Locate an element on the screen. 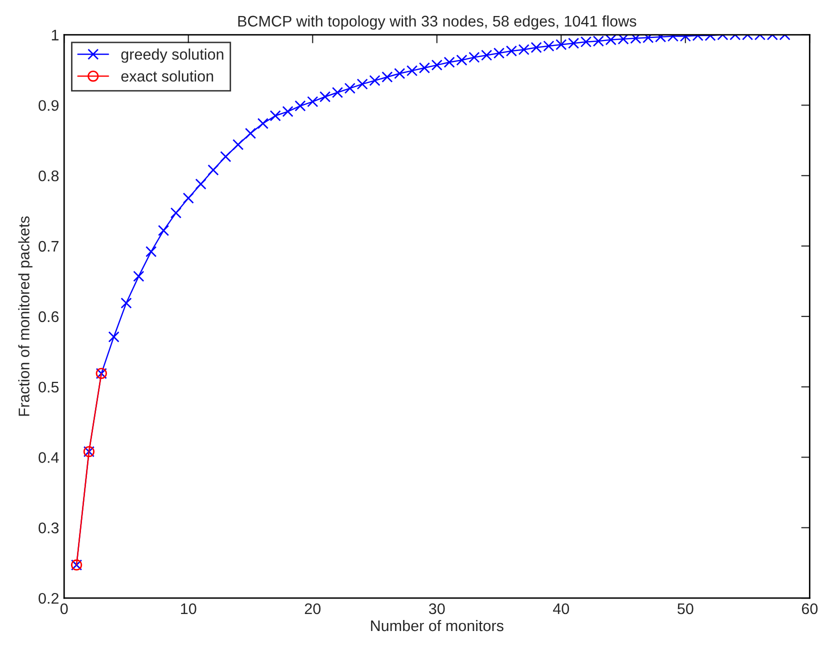  x-tick-label: 10 is located at coordinates (188, 608).